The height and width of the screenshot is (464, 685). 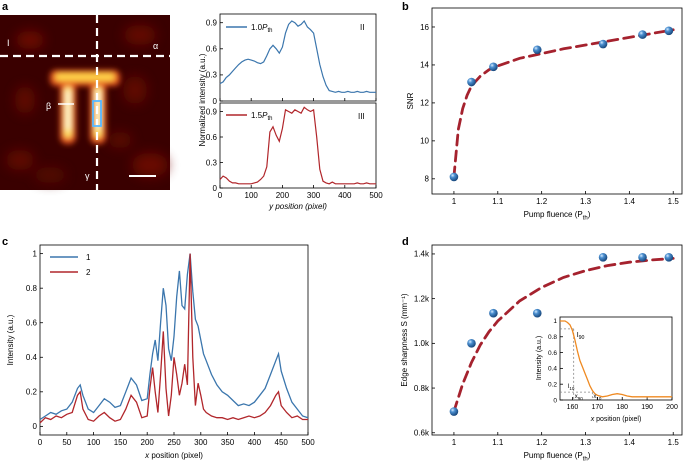 What do you see at coordinates (542, 201) in the screenshot?
I see `x-tick-label: 1.2` at bounding box center [542, 201].